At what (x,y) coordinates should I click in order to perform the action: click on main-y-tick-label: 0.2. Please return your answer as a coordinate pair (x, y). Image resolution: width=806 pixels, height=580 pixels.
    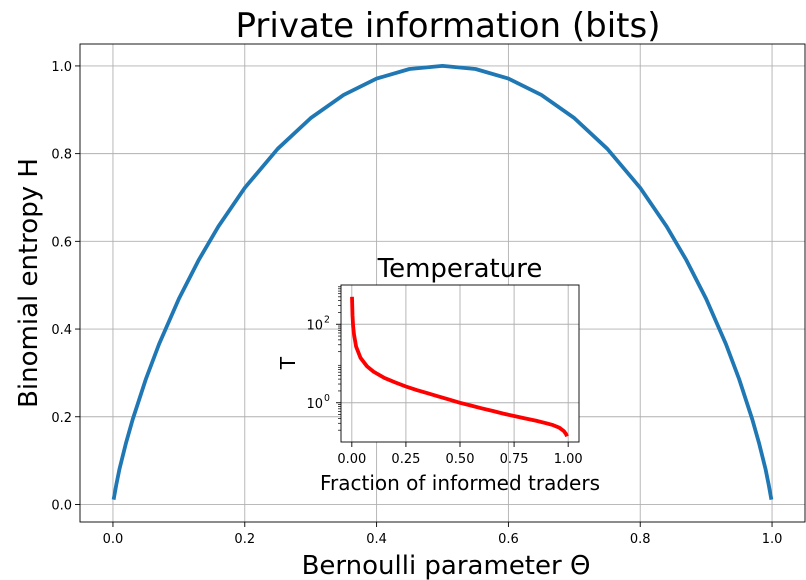
    Looking at the image, I should click on (61, 418).